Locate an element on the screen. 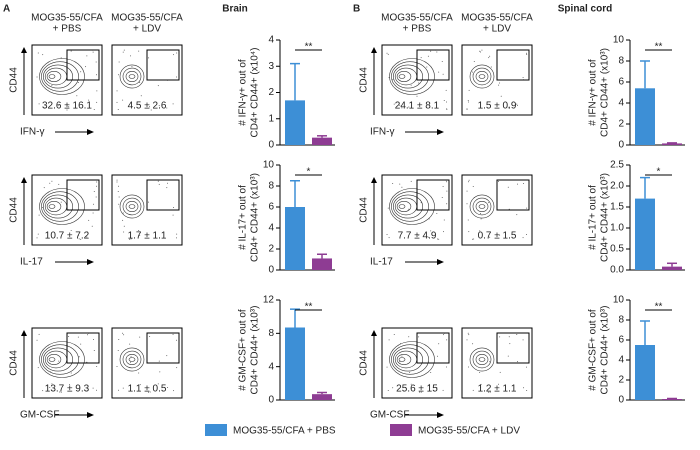 This screenshot has height=450, width=700. y-tick-label: 4 is located at coordinates (271, 228).